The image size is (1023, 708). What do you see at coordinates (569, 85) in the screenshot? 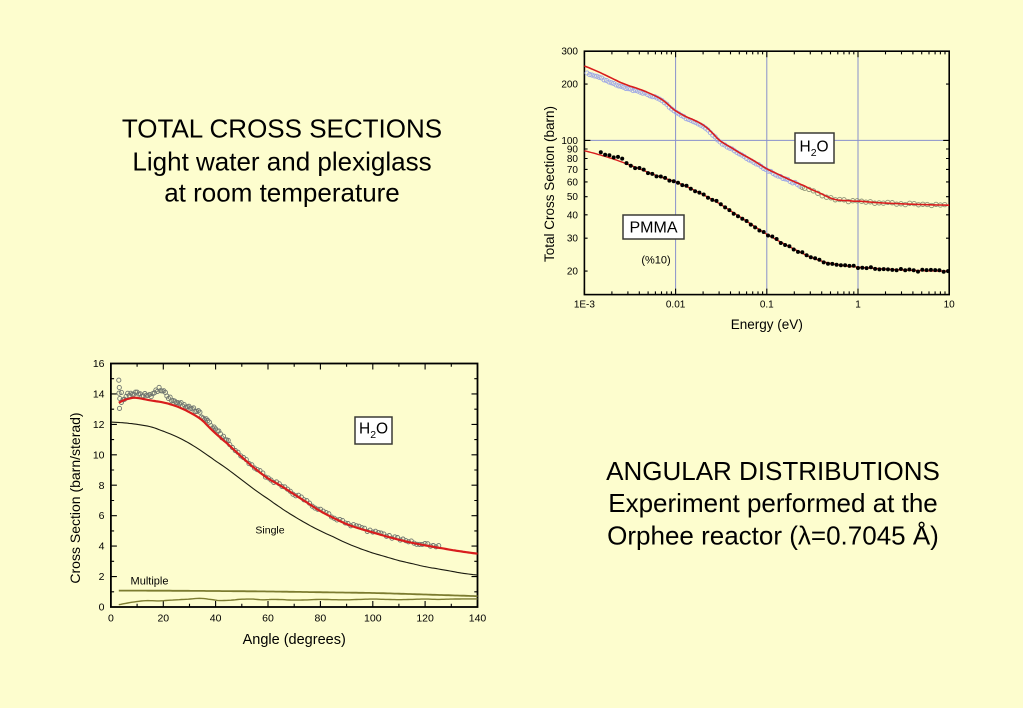
I see `svg-text: 200` at bounding box center [569, 85].